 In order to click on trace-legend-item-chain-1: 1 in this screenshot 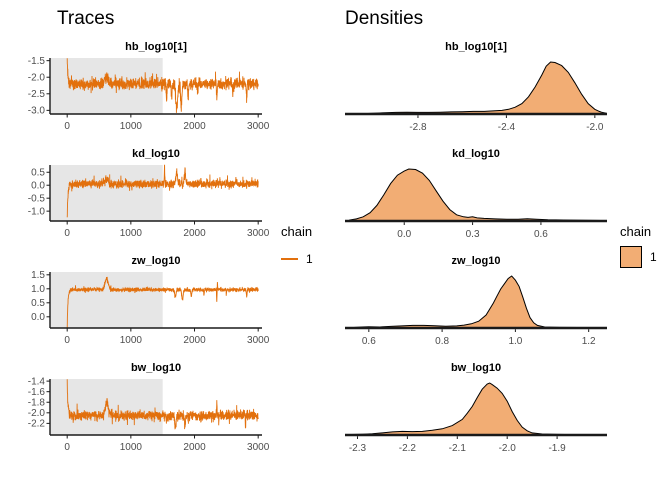, I will do `click(297, 259)`.